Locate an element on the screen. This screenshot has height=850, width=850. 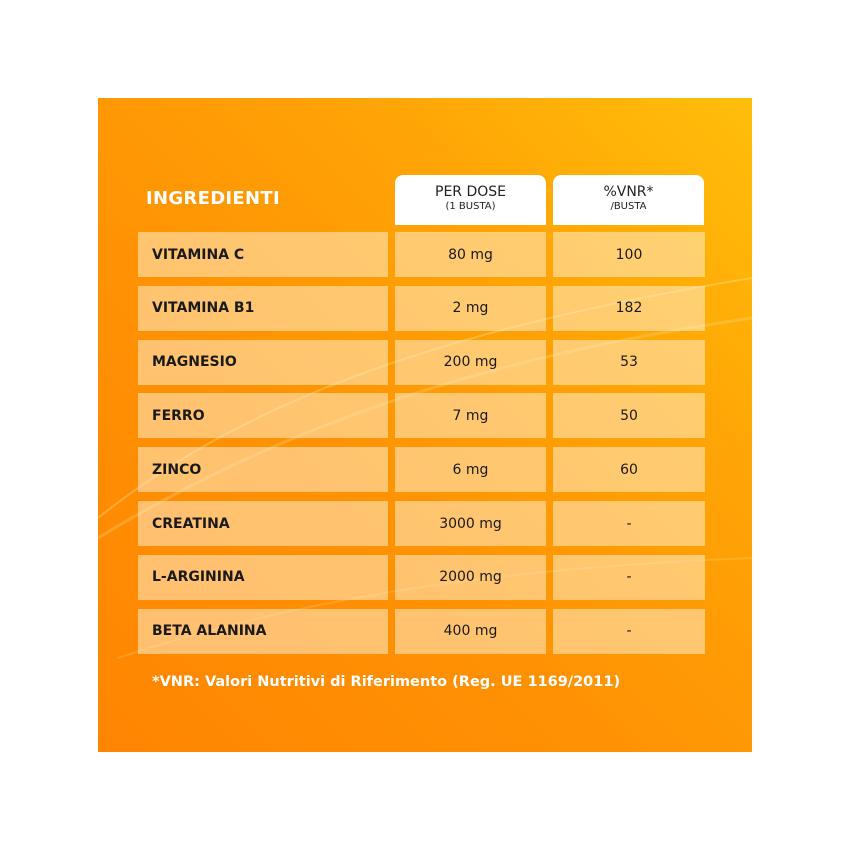
ingredients-title: INGREDIENTI is located at coordinates (213, 198).